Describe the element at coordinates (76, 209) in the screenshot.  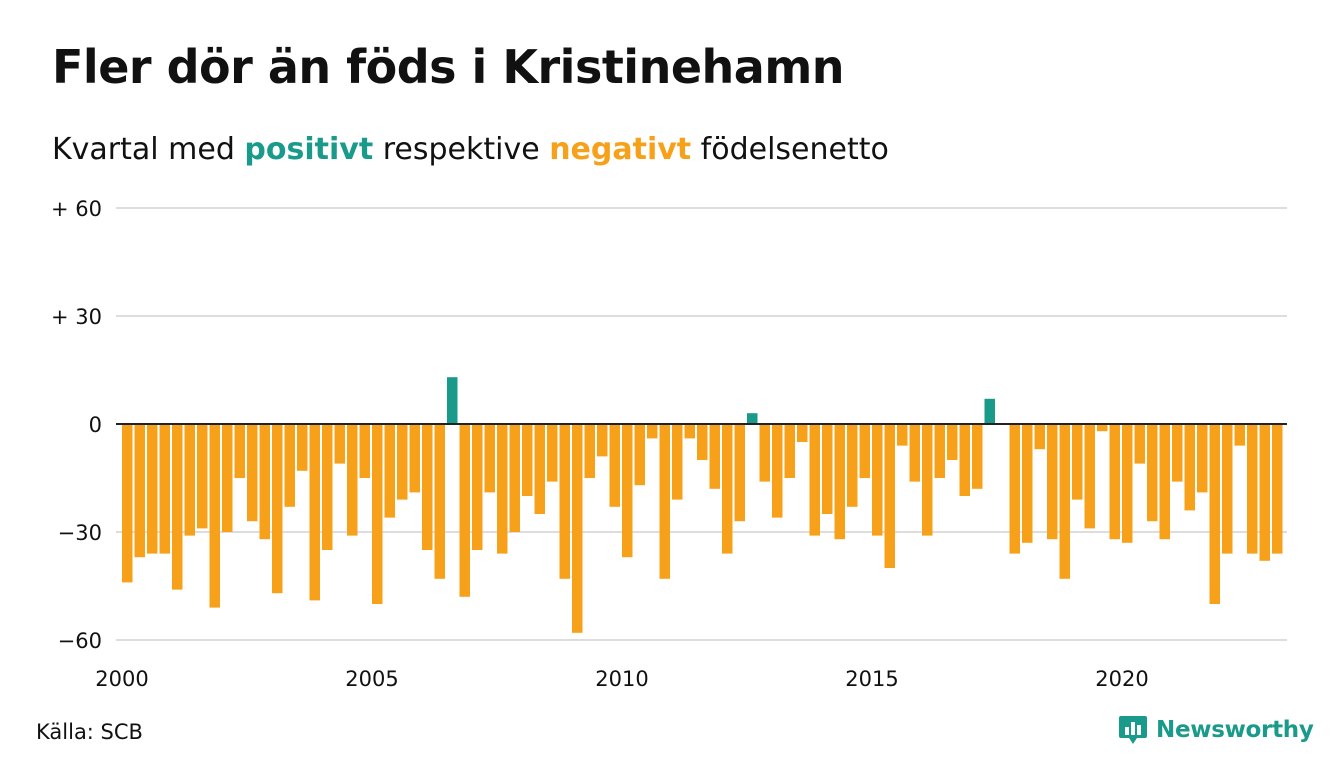
I see `y-tick-label: + 60` at that location.